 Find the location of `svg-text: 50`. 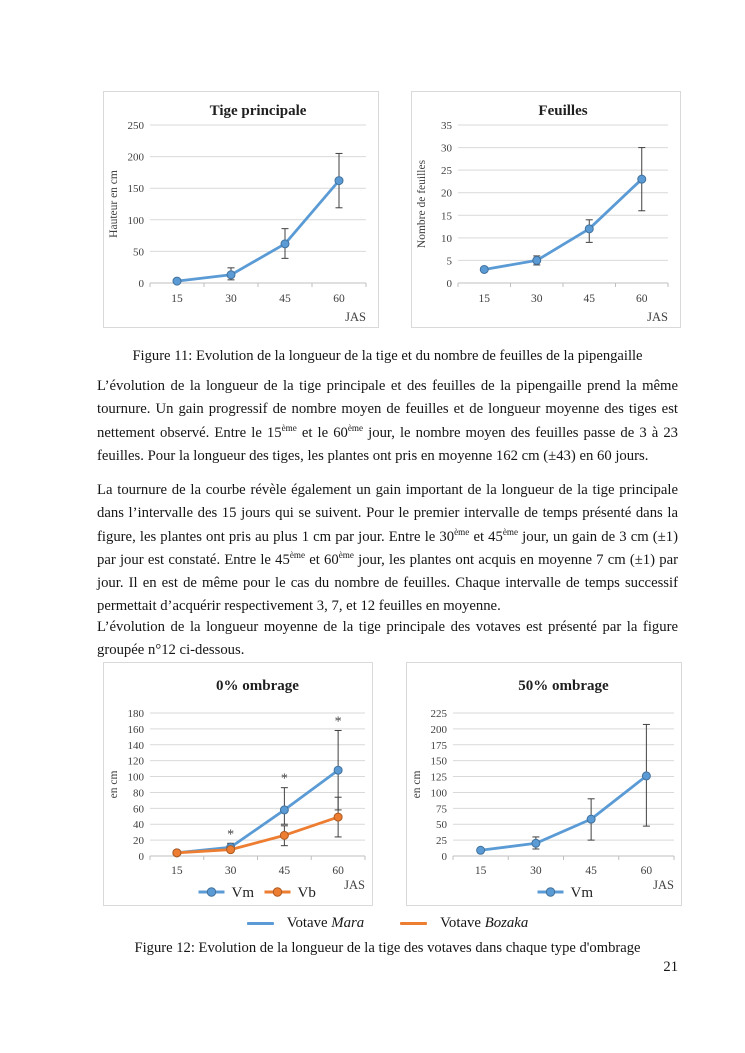

svg-text: 50 is located at coordinates (442, 825).